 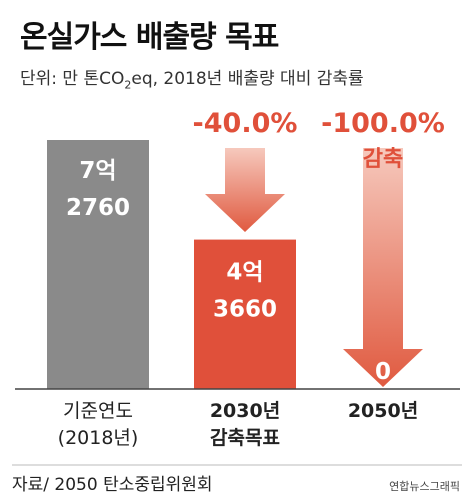 What do you see at coordinates (97, 171) in the screenshot?
I see `value-label-0-line1: 7억` at bounding box center [97, 171].